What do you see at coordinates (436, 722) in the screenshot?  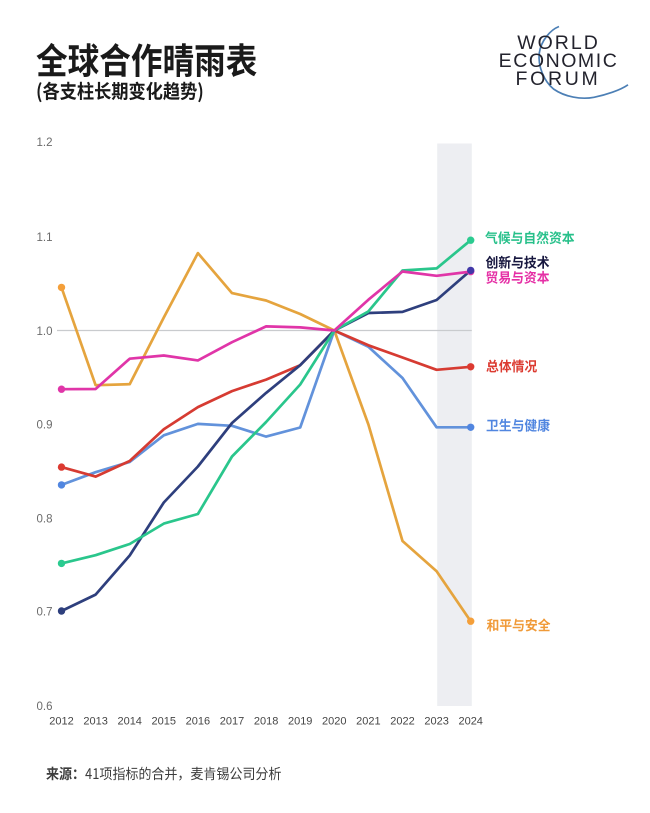 I see `svg-text: 2023` at bounding box center [436, 722].